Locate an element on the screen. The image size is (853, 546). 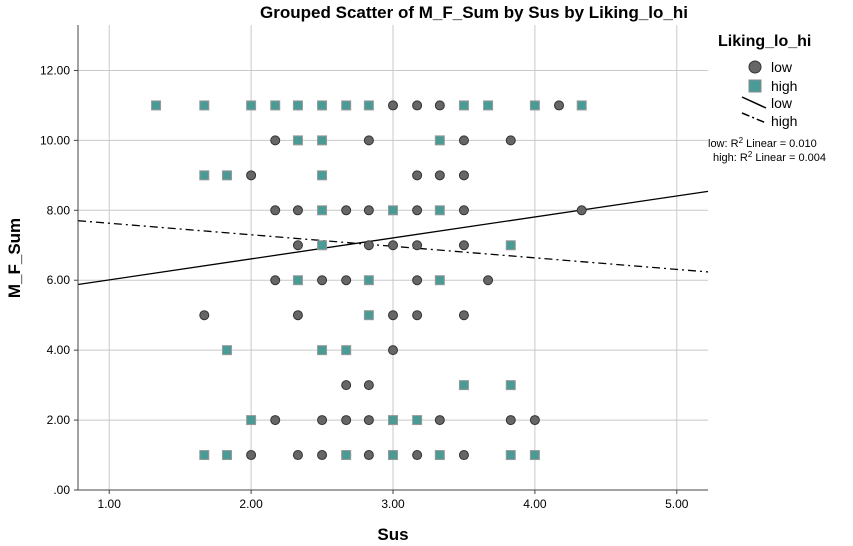
legend-high-marker-label: high is located at coordinates (784, 86).